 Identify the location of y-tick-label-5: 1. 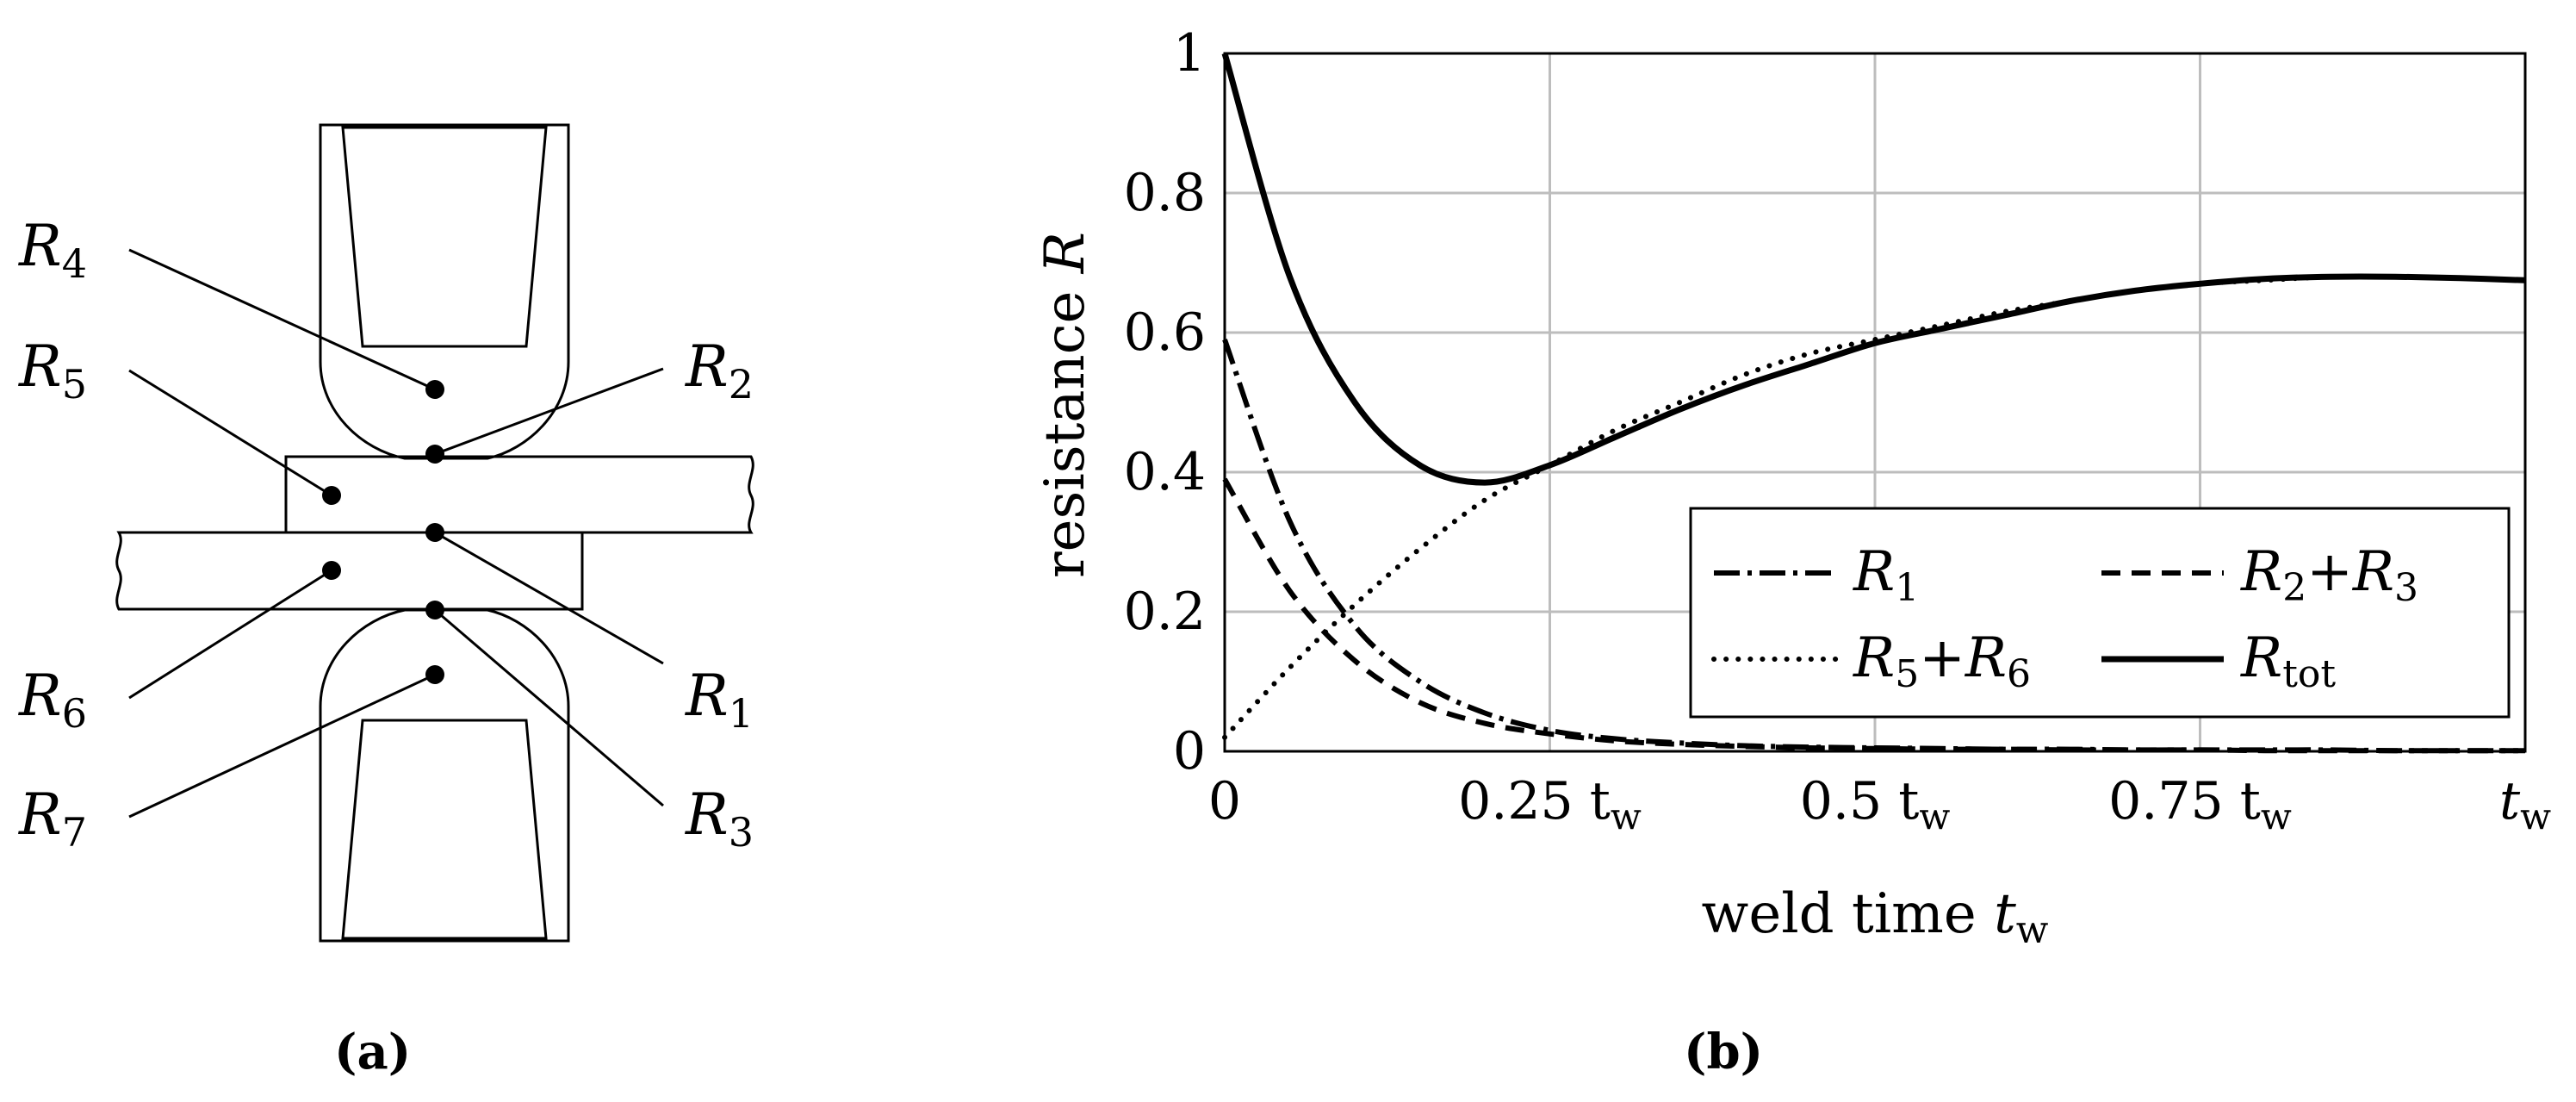
(1189, 53).